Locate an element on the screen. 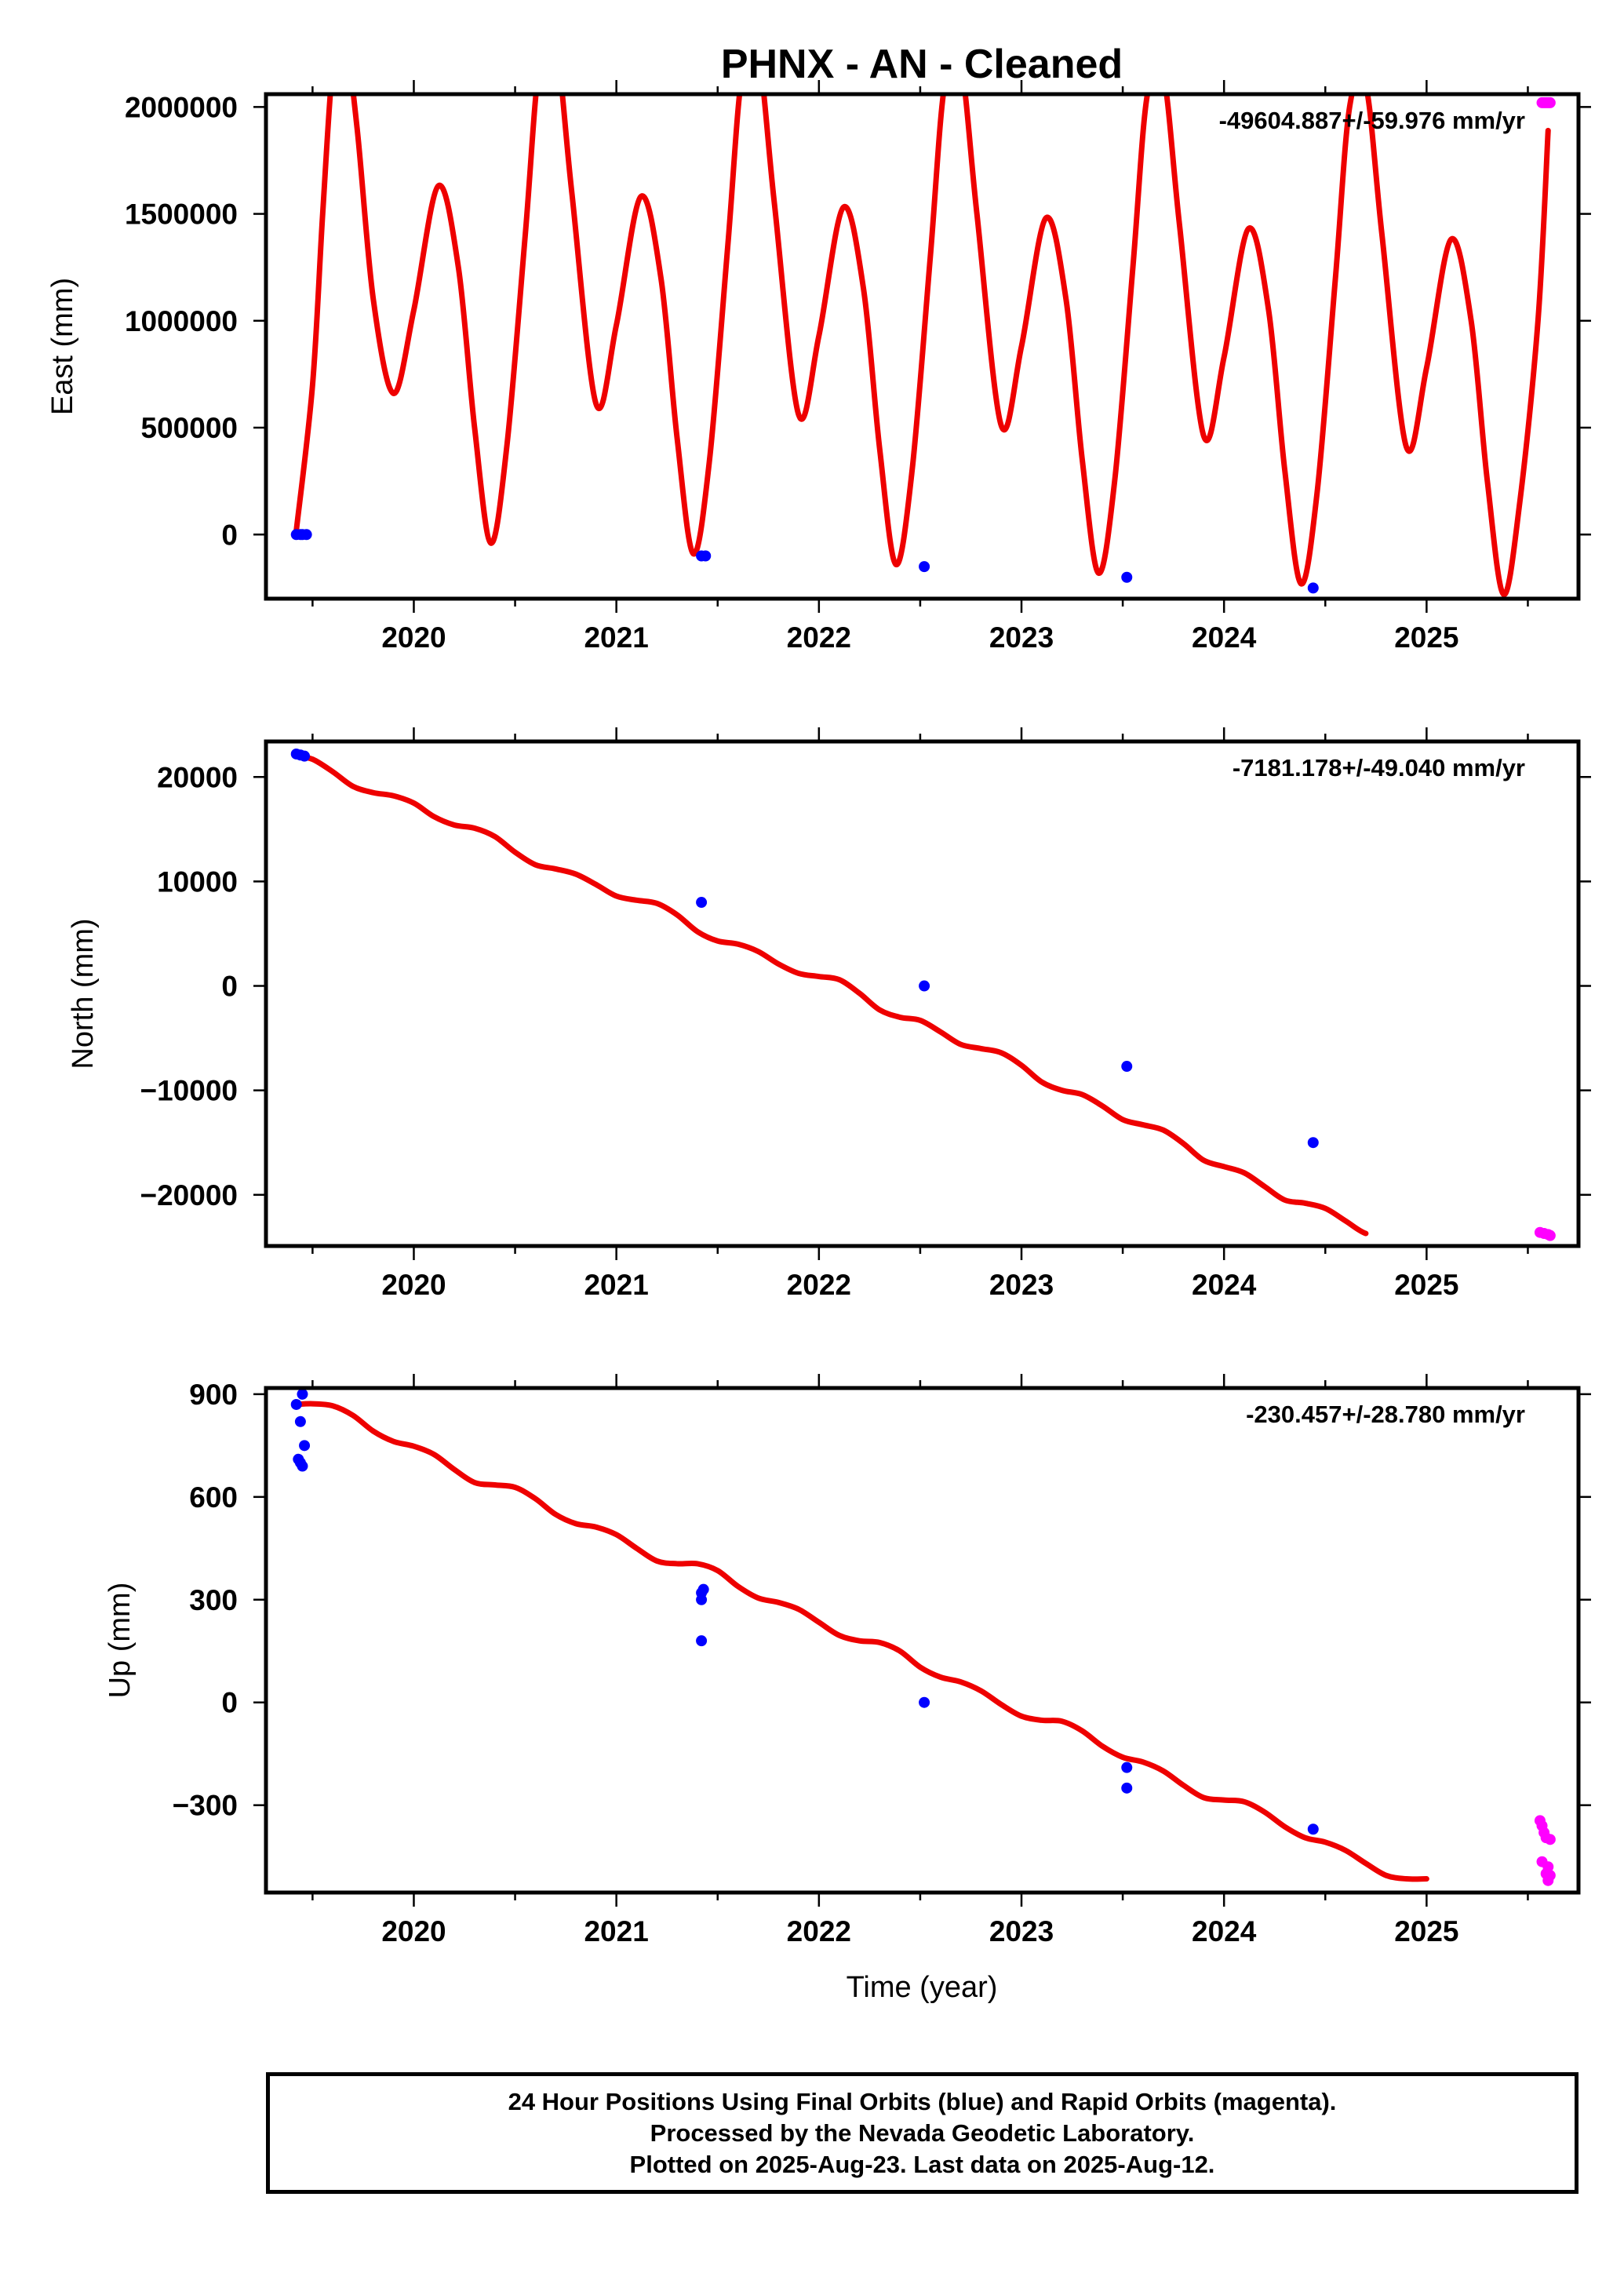 This screenshot has height=2277, width=1624. east-y-tick-label: 500000 is located at coordinates (189, 428).